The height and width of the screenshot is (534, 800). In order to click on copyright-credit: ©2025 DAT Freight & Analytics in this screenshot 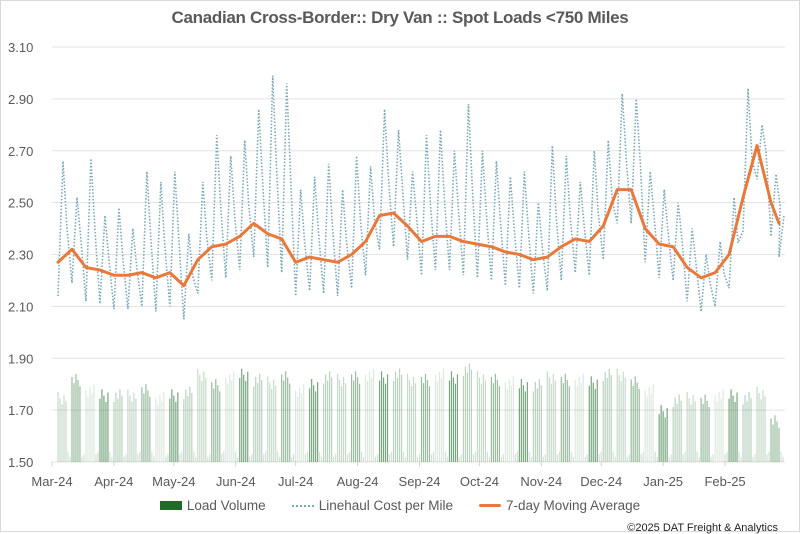, I will do `click(702, 528)`.